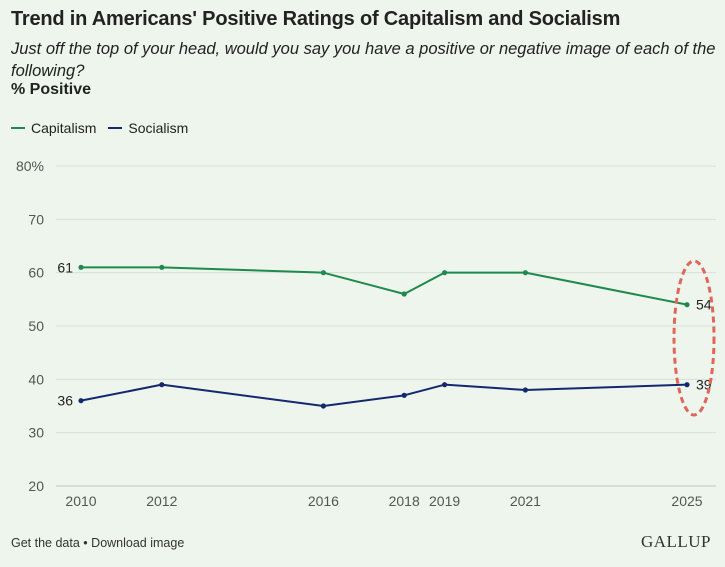 This screenshot has width=725, height=567. Describe the element at coordinates (115, 128) in the screenshot. I see `legend-swatch-socialism` at that location.